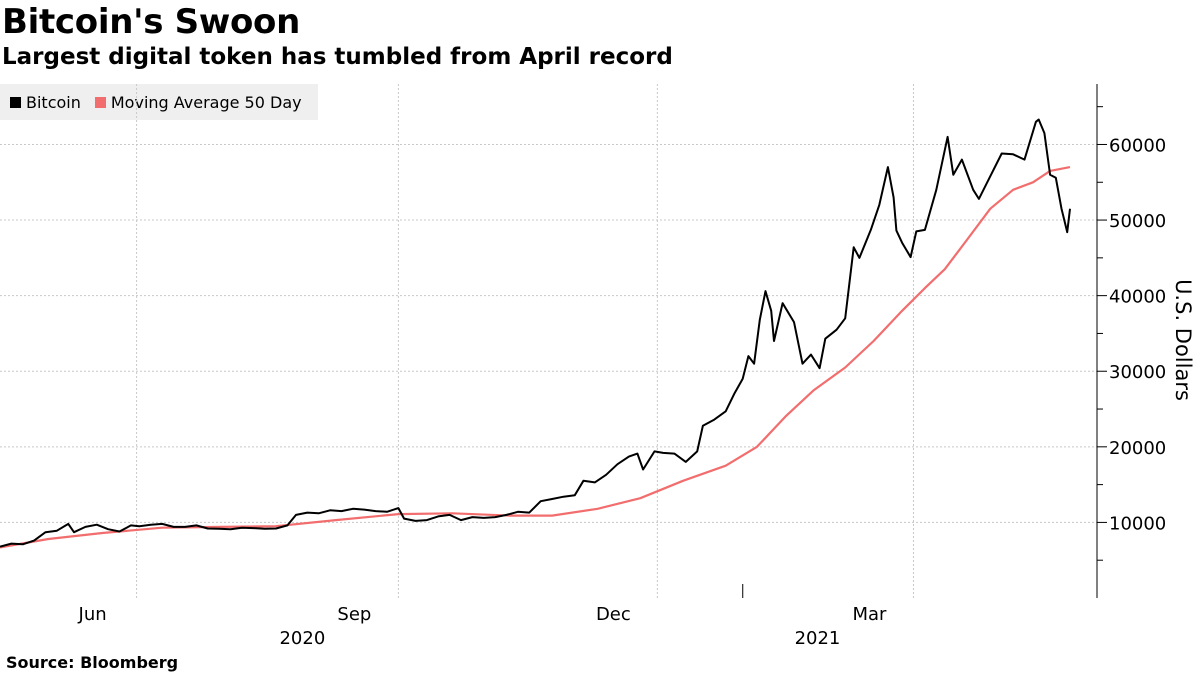 The width and height of the screenshot is (1200, 675). What do you see at coordinates (1137, 448) in the screenshot?
I see `y-tick-label-20000: 20000` at bounding box center [1137, 448].